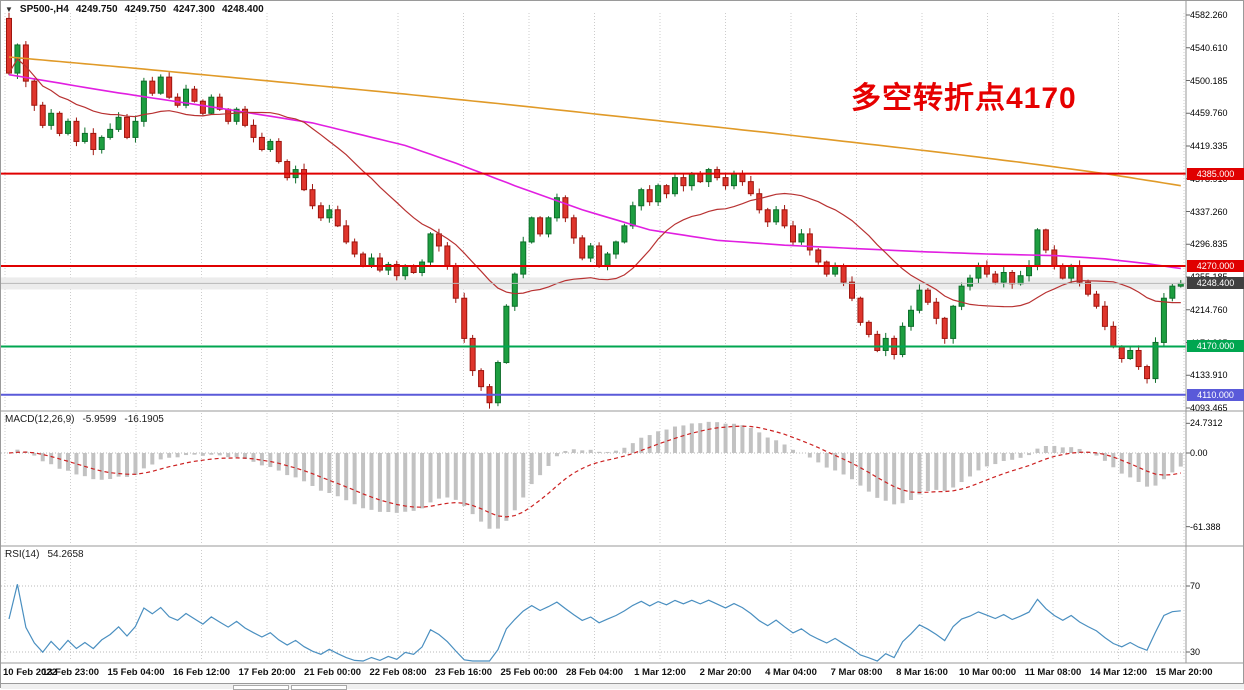 Image resolution: width=1244 pixels, height=690 pixels. What do you see at coordinates (99, 419) in the screenshot?
I see `macd-main-value: -5.9599` at bounding box center [99, 419].